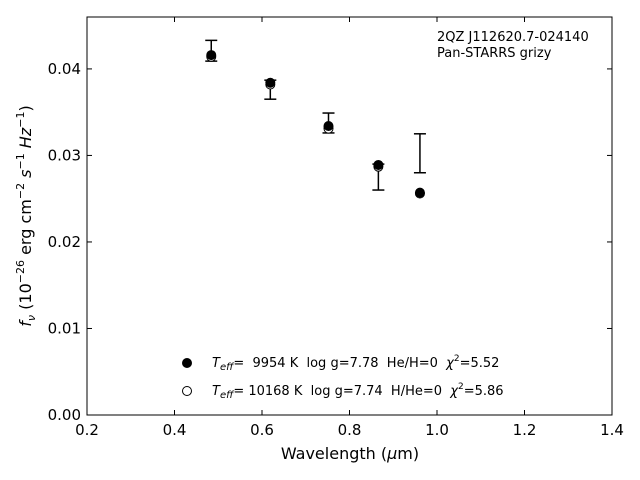 This screenshot has height=480, width=640. What do you see at coordinates (350, 453) in the screenshot?
I see `x-axis-label: Wavelength (μm)` at bounding box center [350, 453].